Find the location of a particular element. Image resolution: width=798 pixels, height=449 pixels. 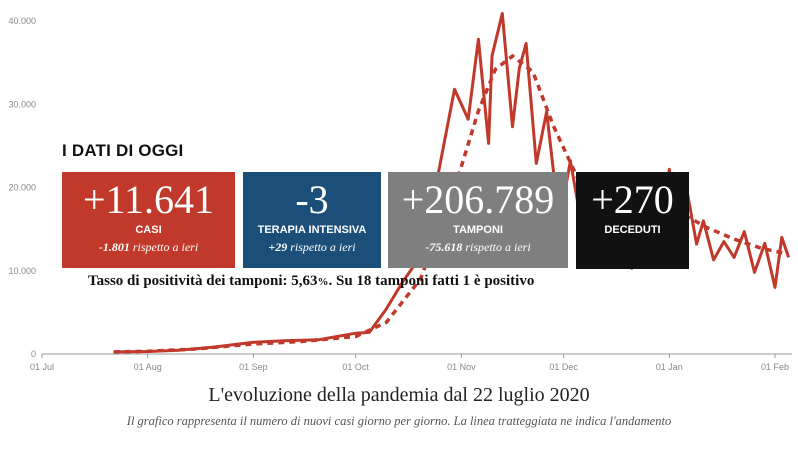

x-tick-label: 01 Oct is located at coordinates (355, 367).